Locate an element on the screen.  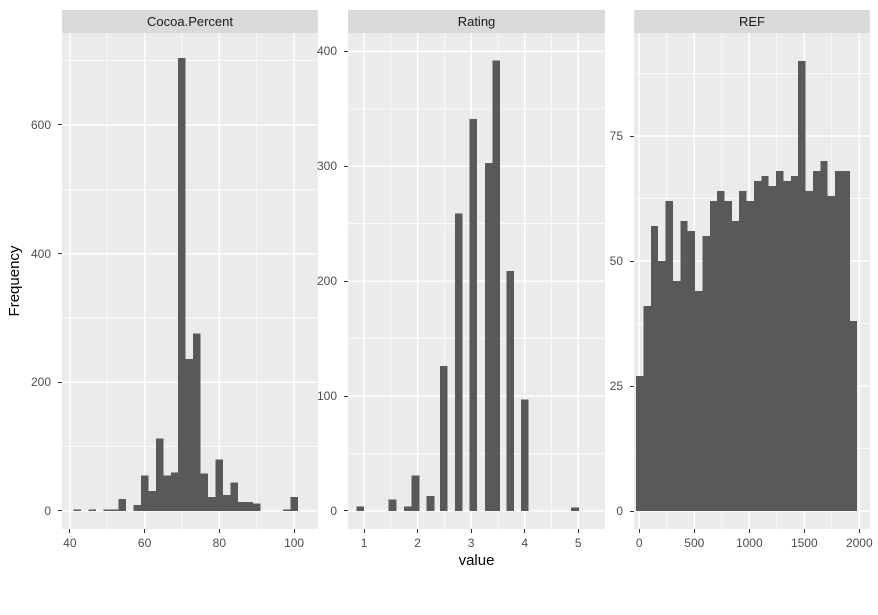
x-tick-label: 0 is located at coordinates (639, 543).